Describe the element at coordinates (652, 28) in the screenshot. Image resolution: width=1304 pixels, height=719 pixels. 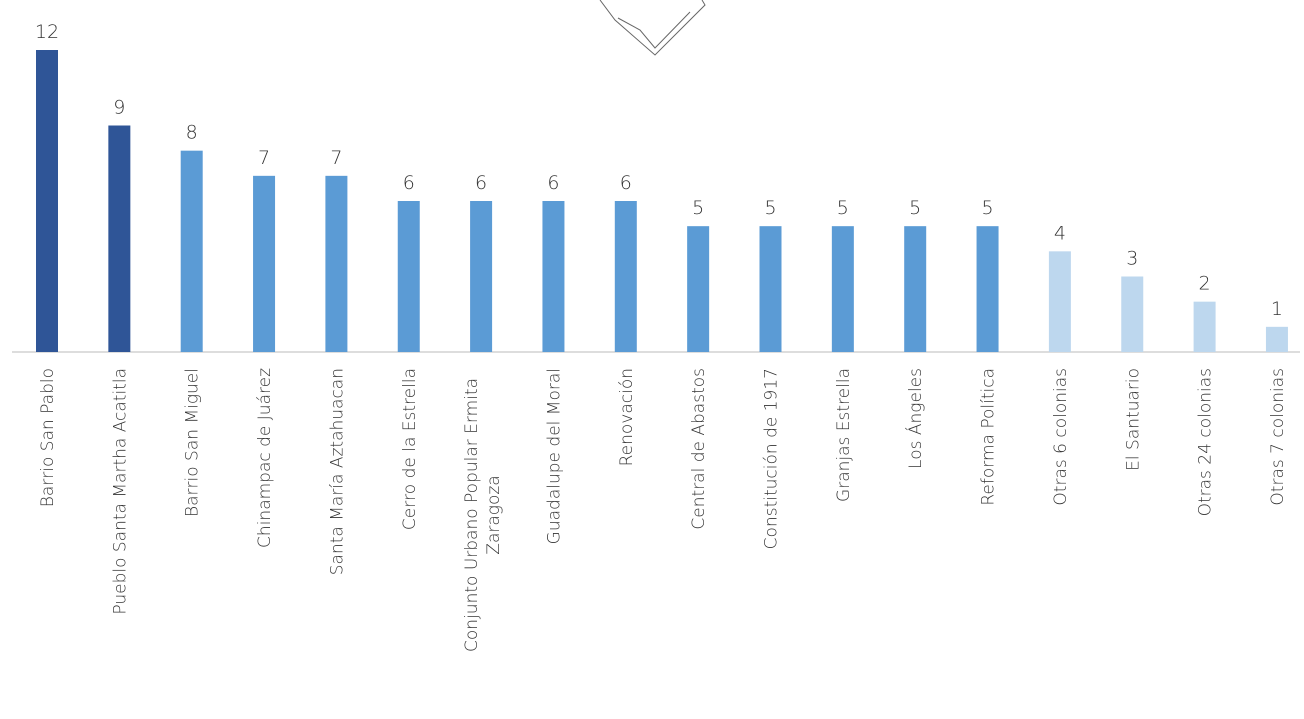
I see `decorative-icon` at that location.